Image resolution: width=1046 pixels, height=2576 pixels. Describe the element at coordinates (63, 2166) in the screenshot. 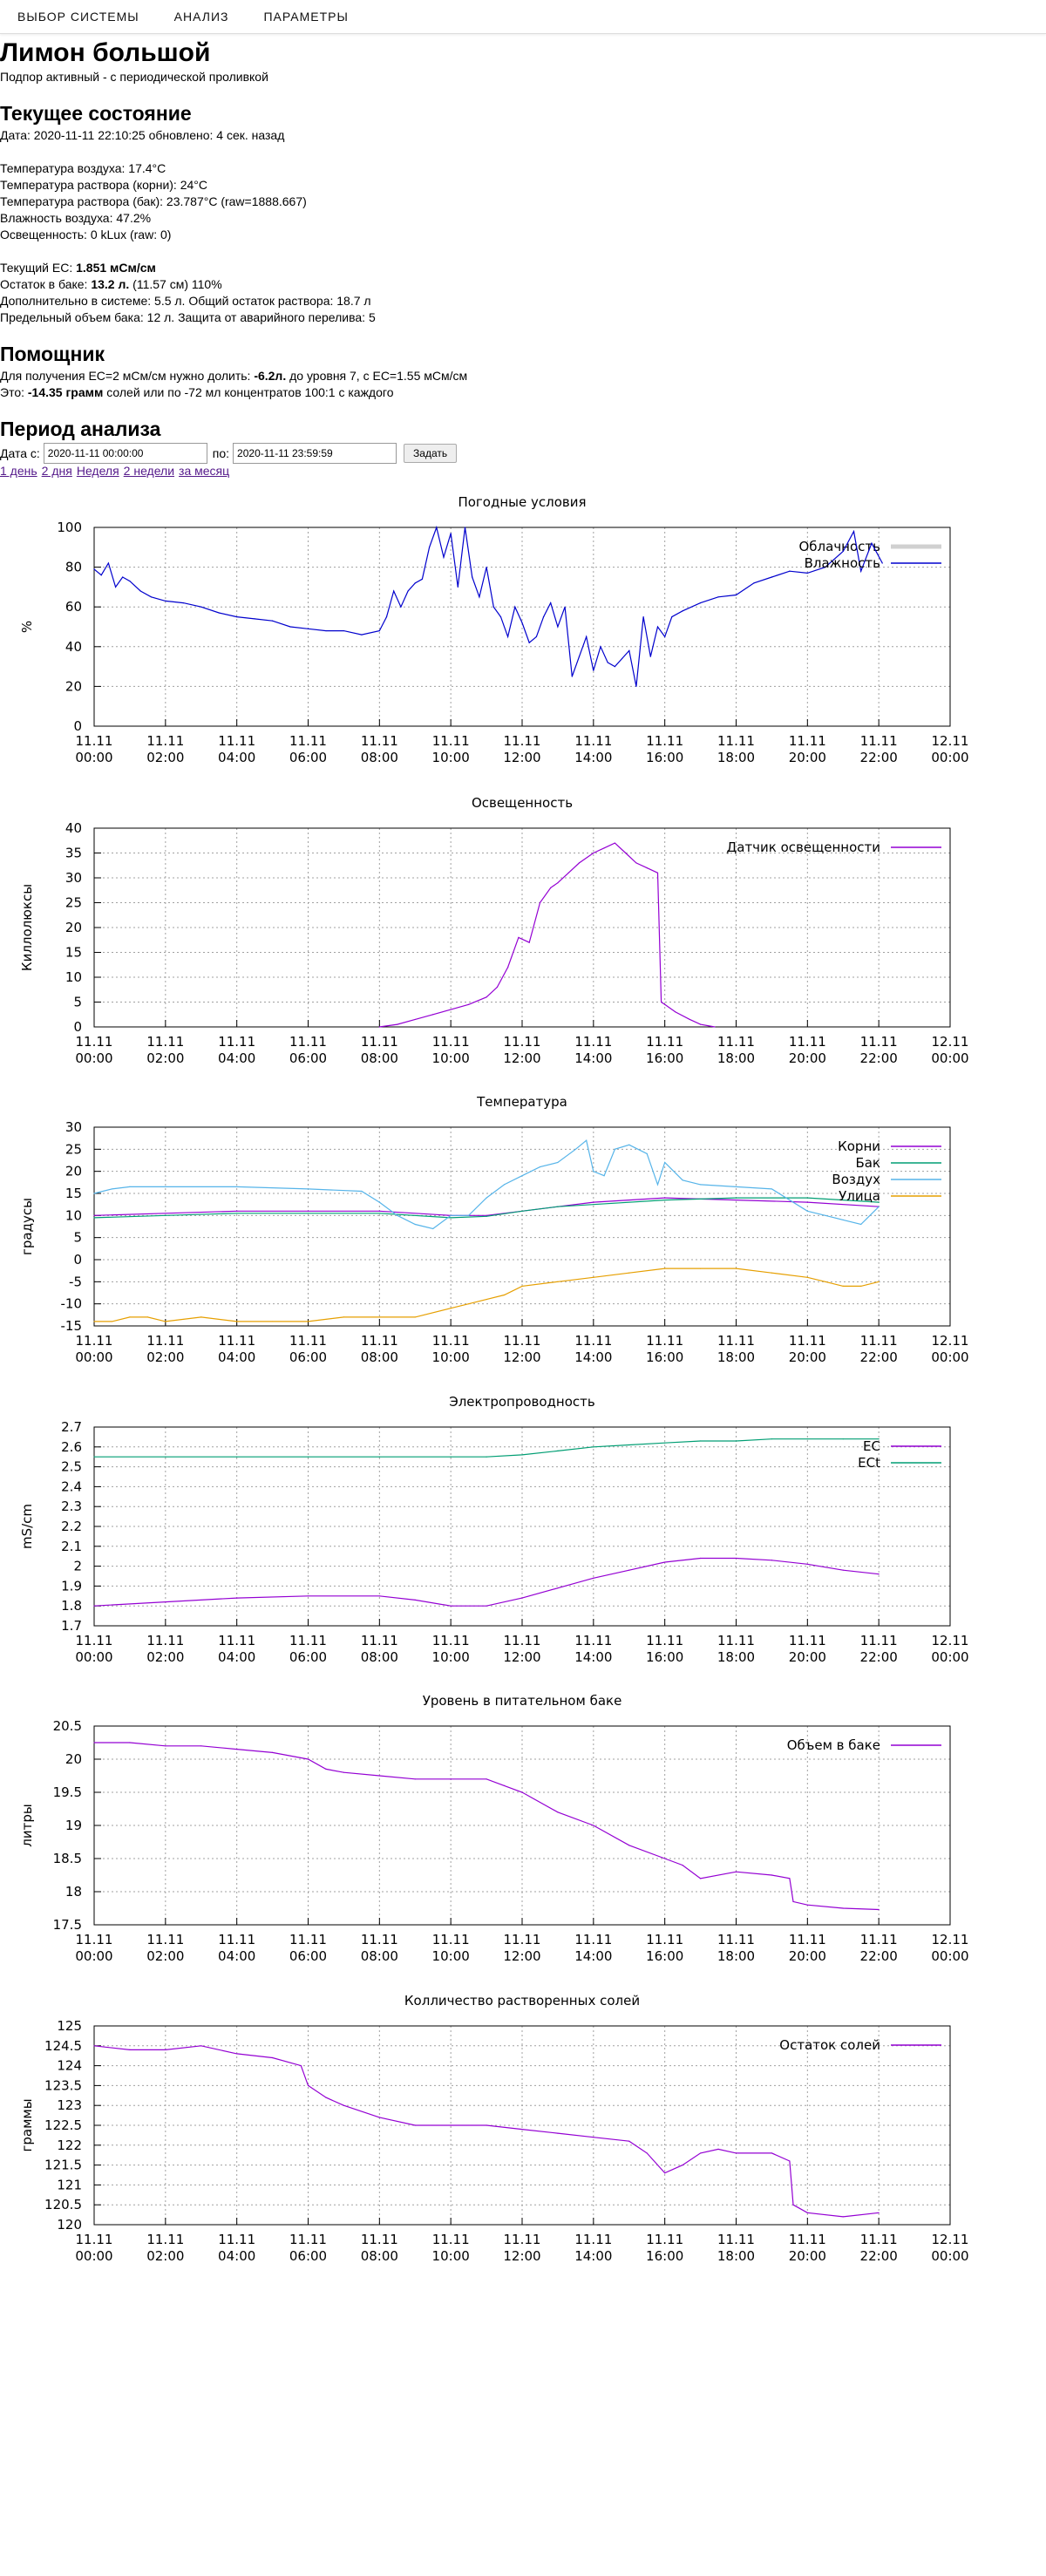

I see `y-tick-label: 121.5` at that location.